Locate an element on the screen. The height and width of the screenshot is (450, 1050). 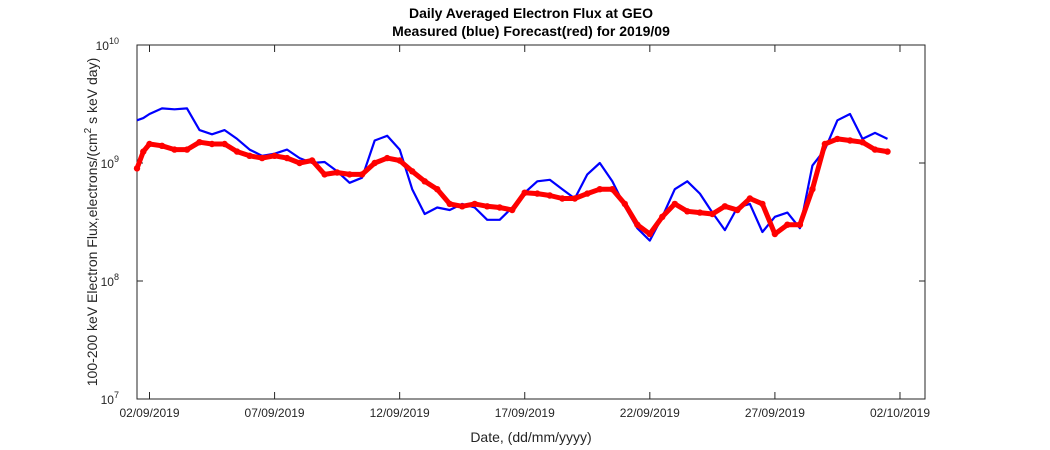
x-tick-label: 27/09/2019 is located at coordinates (775, 413).